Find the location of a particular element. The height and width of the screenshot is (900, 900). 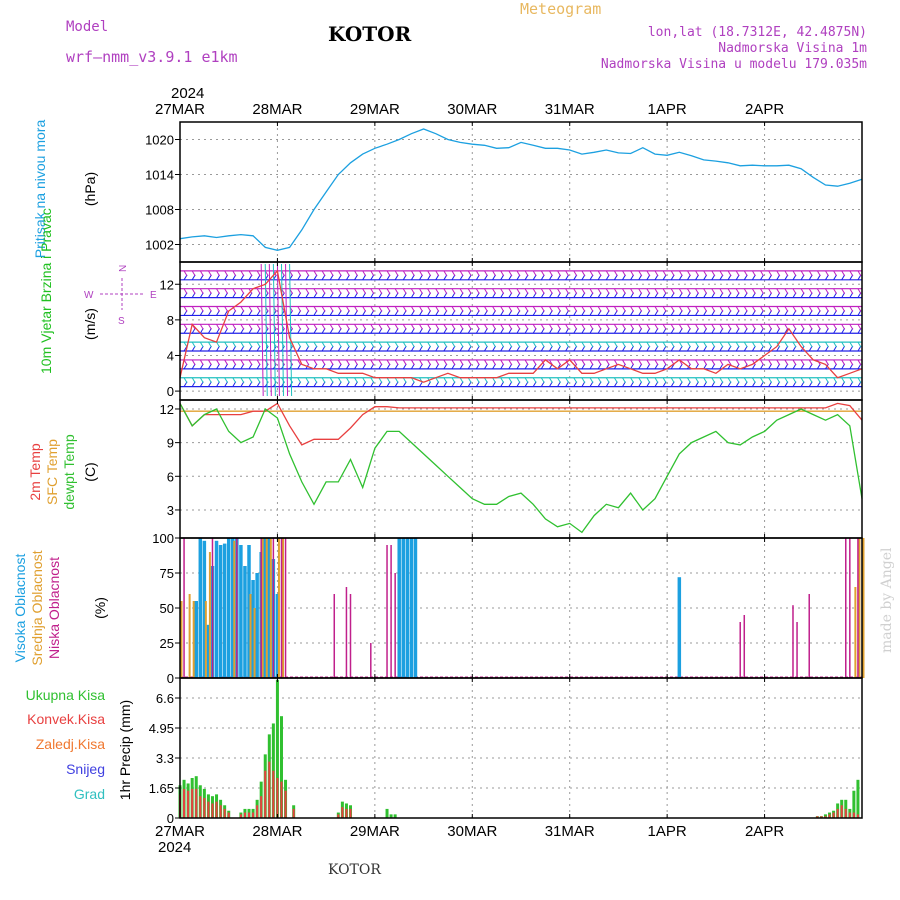

chart-title: KOTOR is located at coordinates (370, 34).